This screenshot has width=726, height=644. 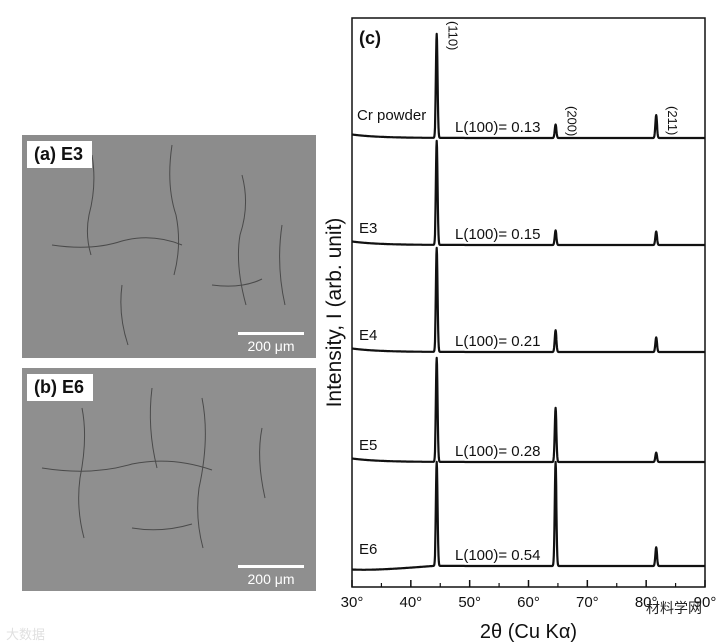 What do you see at coordinates (410, 602) in the screenshot?
I see `x-tick-label: 40°` at bounding box center [410, 602].